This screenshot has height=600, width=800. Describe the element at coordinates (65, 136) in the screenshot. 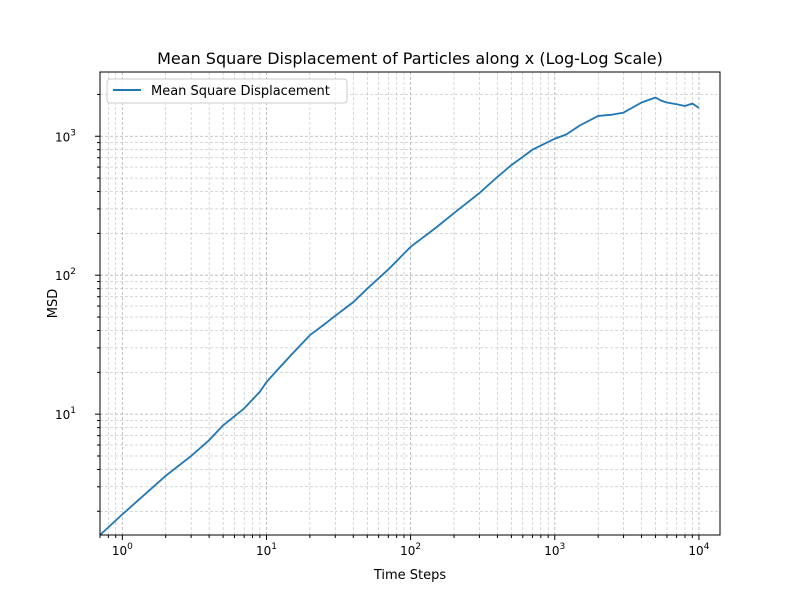

I see `y-tick-label: 10³` at that location.